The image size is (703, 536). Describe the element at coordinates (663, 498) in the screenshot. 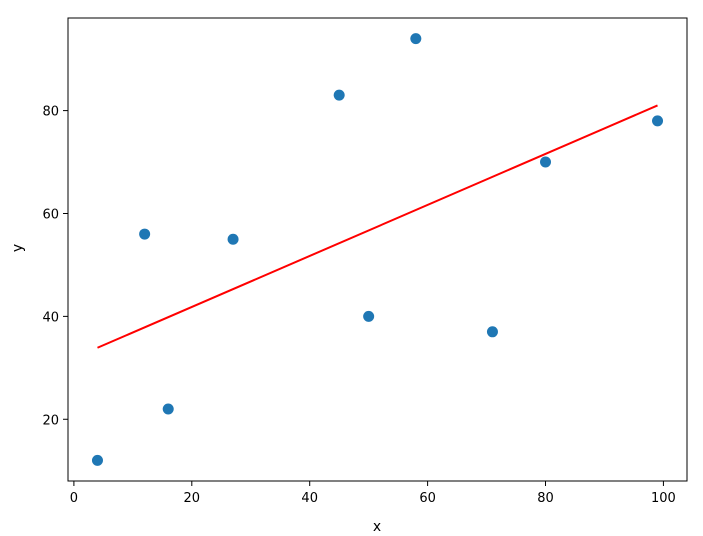

I see `x-tick-label: 100` at that location.